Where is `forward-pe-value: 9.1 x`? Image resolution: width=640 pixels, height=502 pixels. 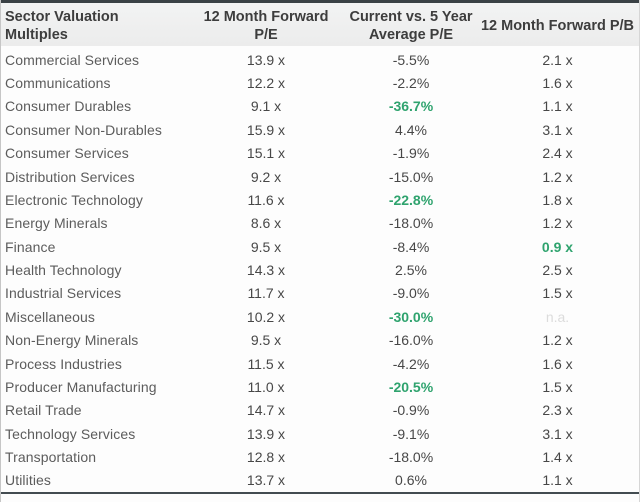
forward-pe-value: 9.1 x is located at coordinates (266, 106).